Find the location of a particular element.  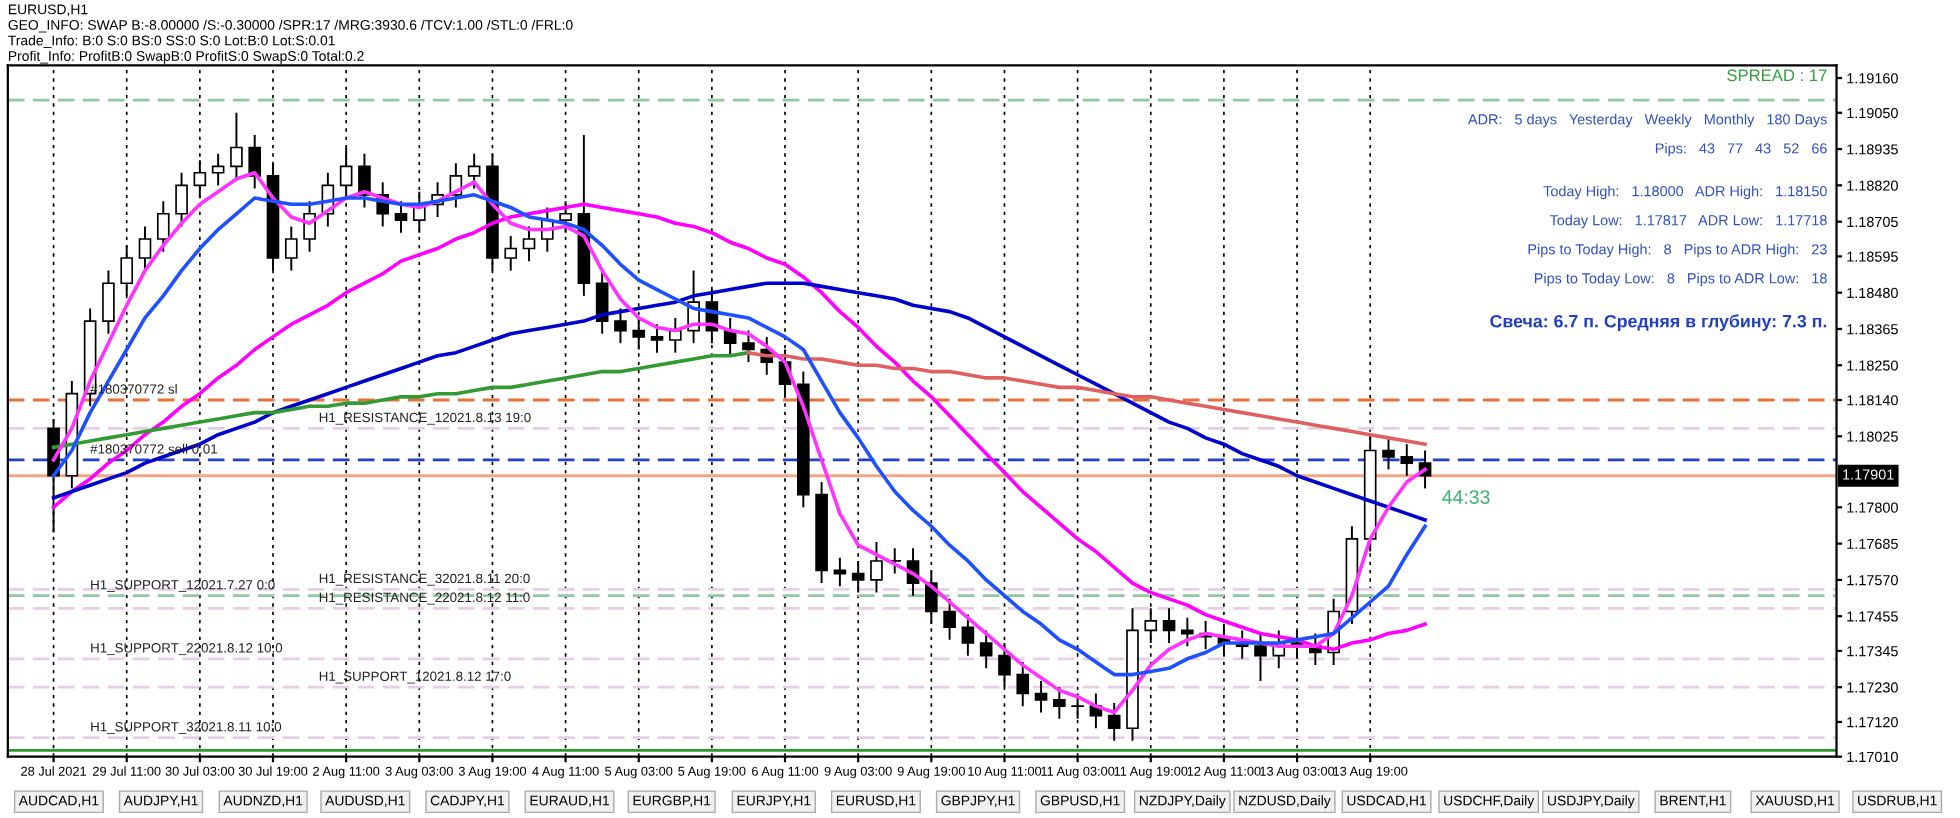

text: 44:33 is located at coordinates (1466, 497).